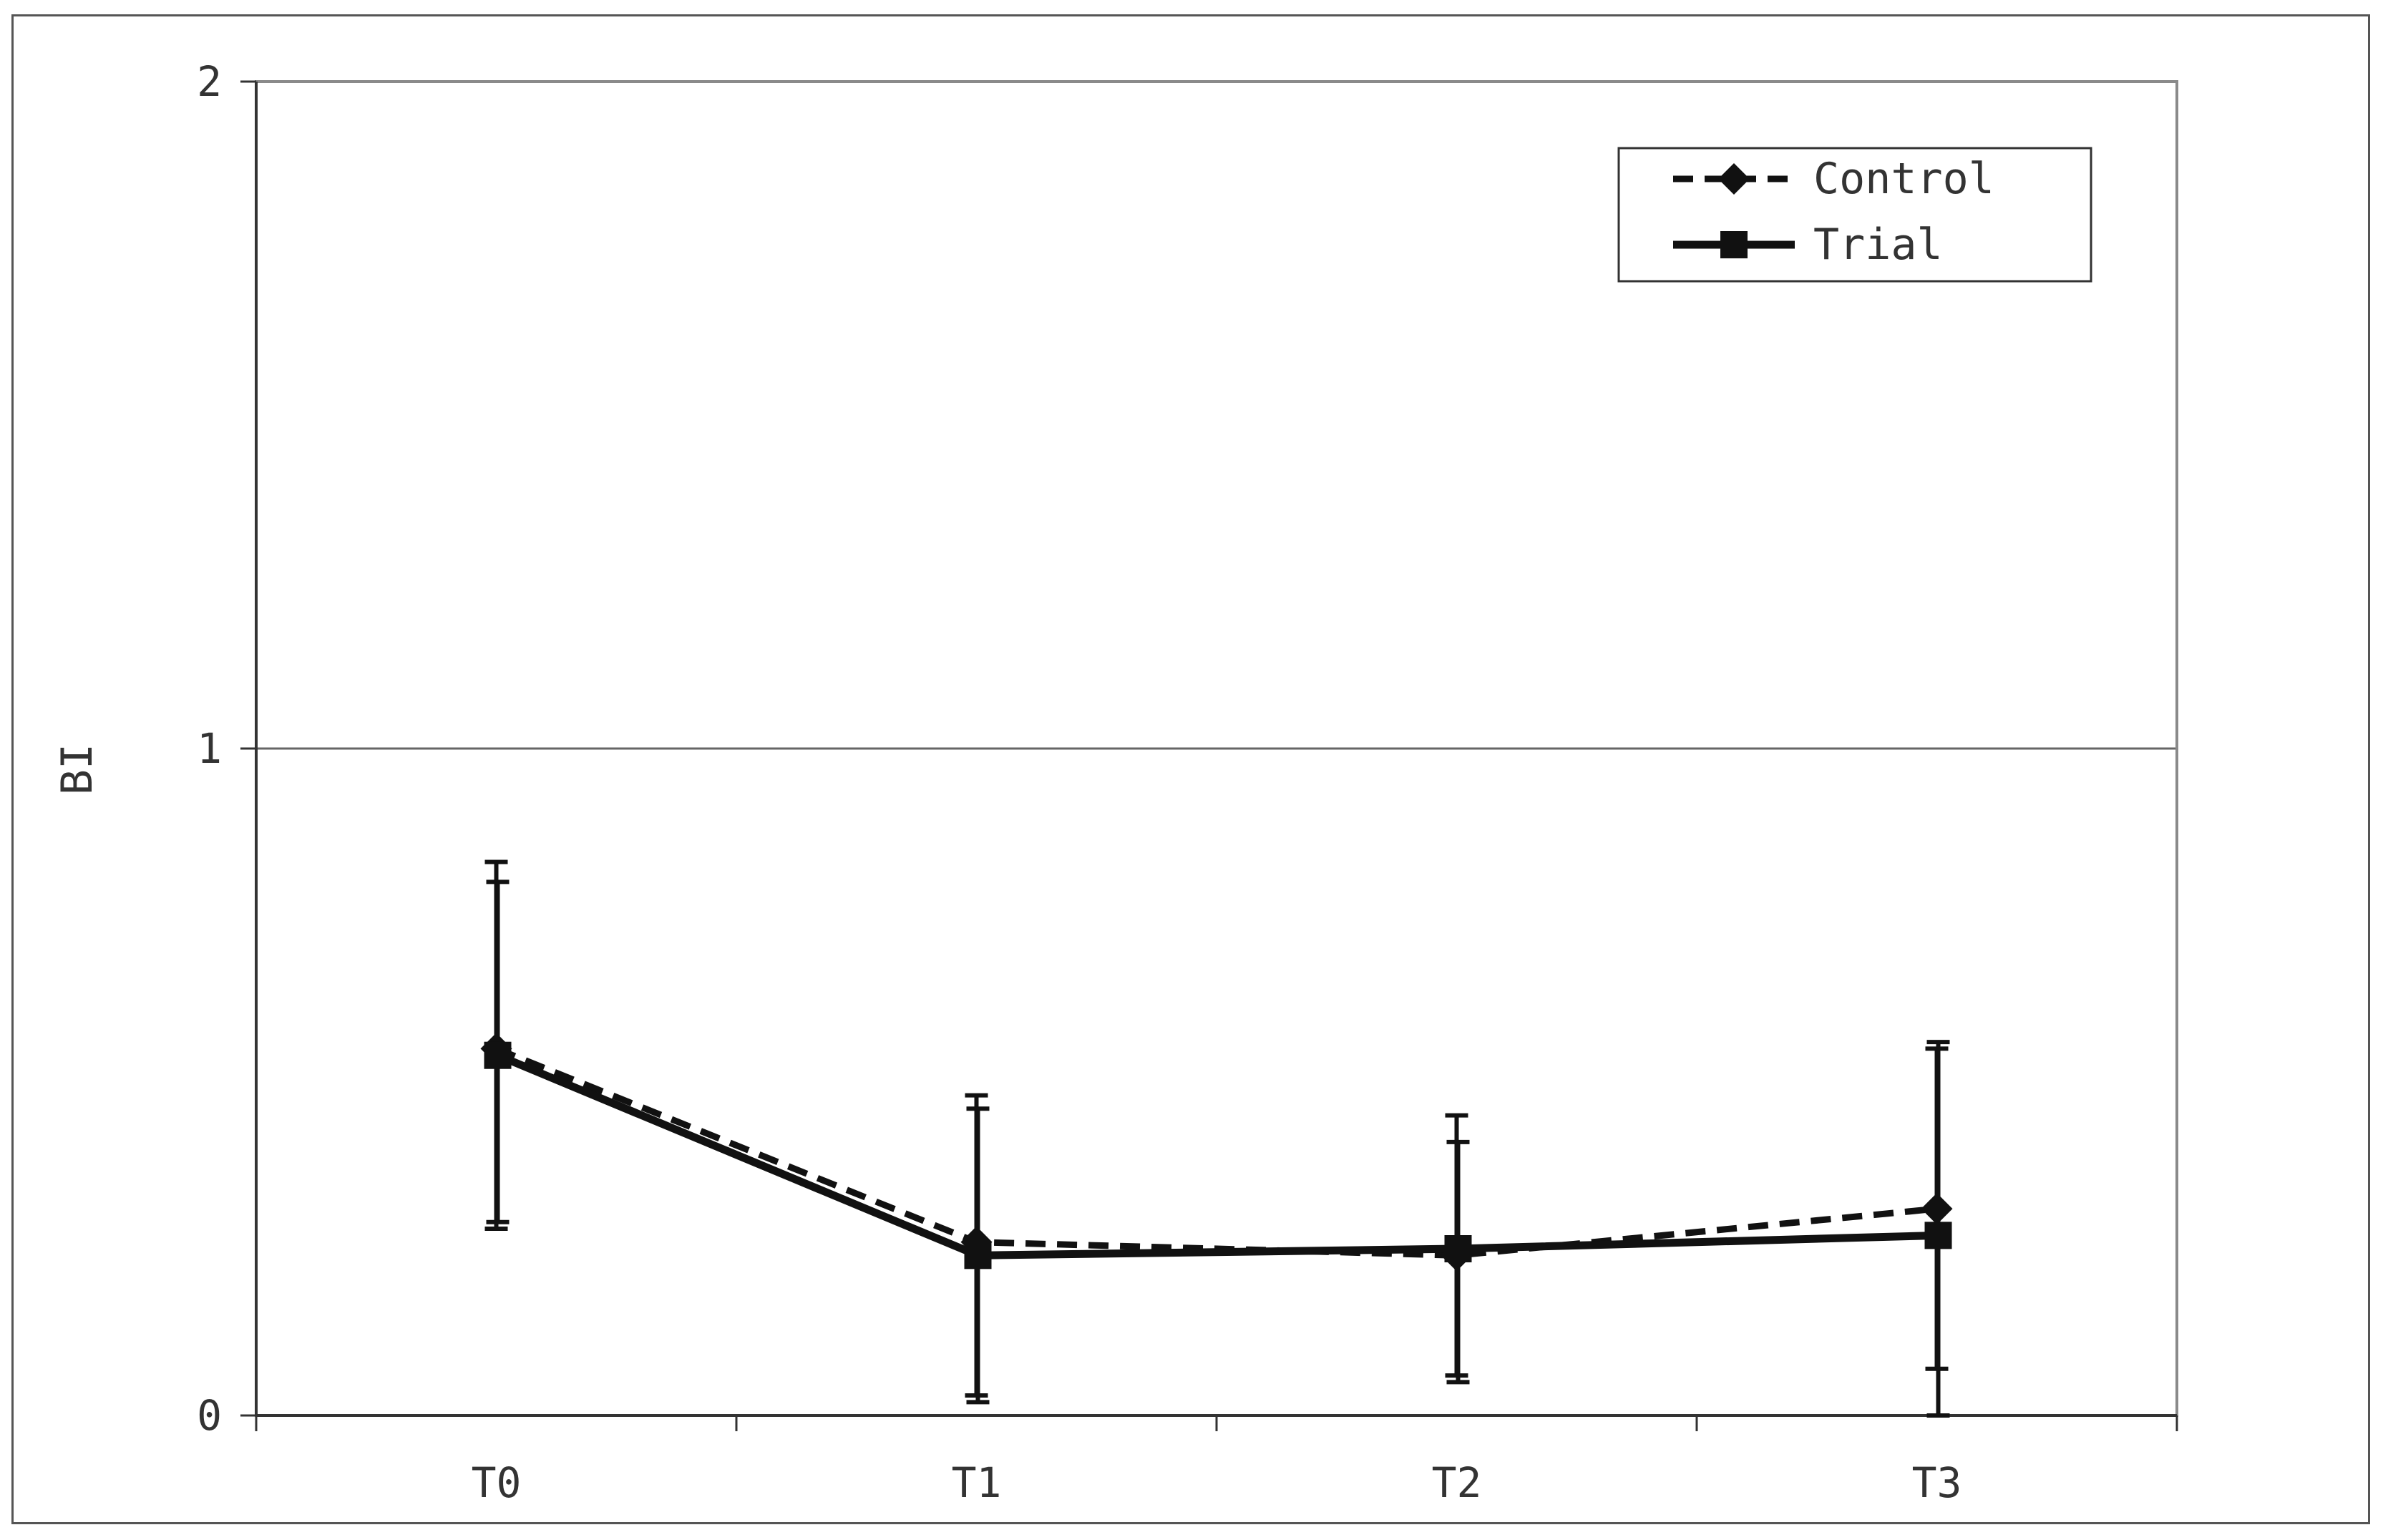 The width and height of the screenshot is (2383, 1540). I want to click on y-tick-label: 1, so click(210, 749).